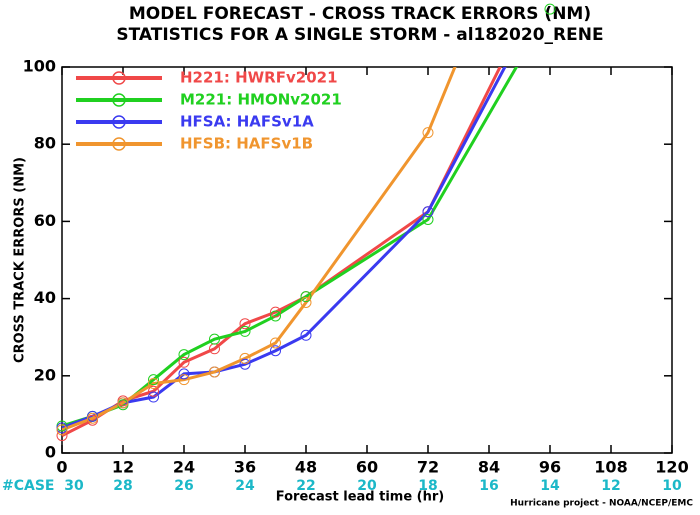 This screenshot has width=700, height=515. What do you see at coordinates (245, 467) in the screenshot?
I see `x-tick-label: 36` at bounding box center [245, 467].